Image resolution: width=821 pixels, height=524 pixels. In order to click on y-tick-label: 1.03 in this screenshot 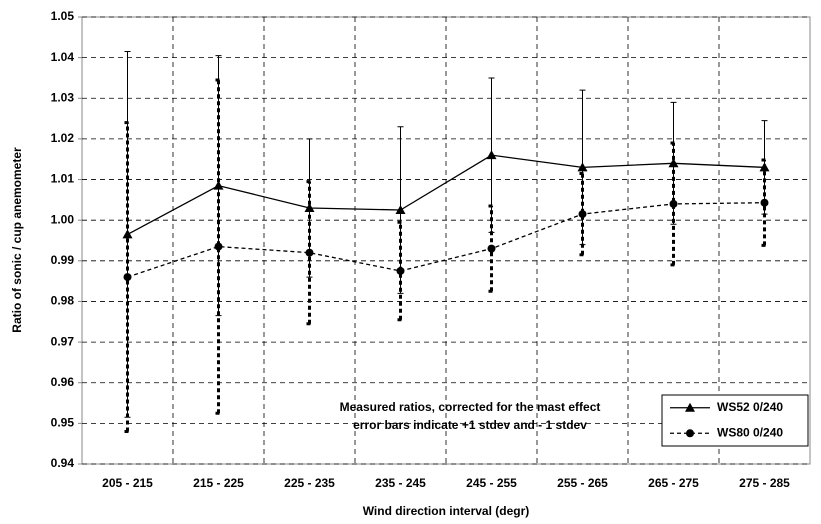, I will do `click(63, 97)`.